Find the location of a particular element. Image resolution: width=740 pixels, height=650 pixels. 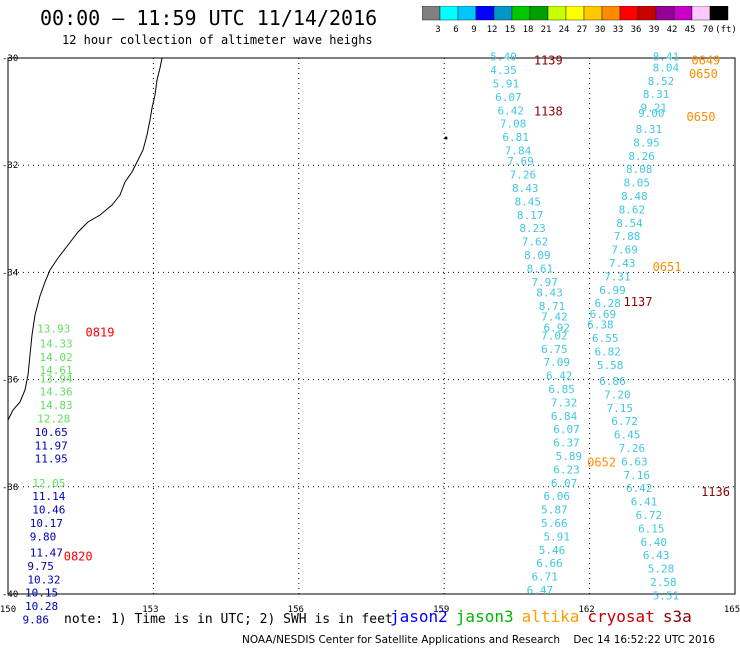

swh-value: 8.08 is located at coordinates (639, 169).